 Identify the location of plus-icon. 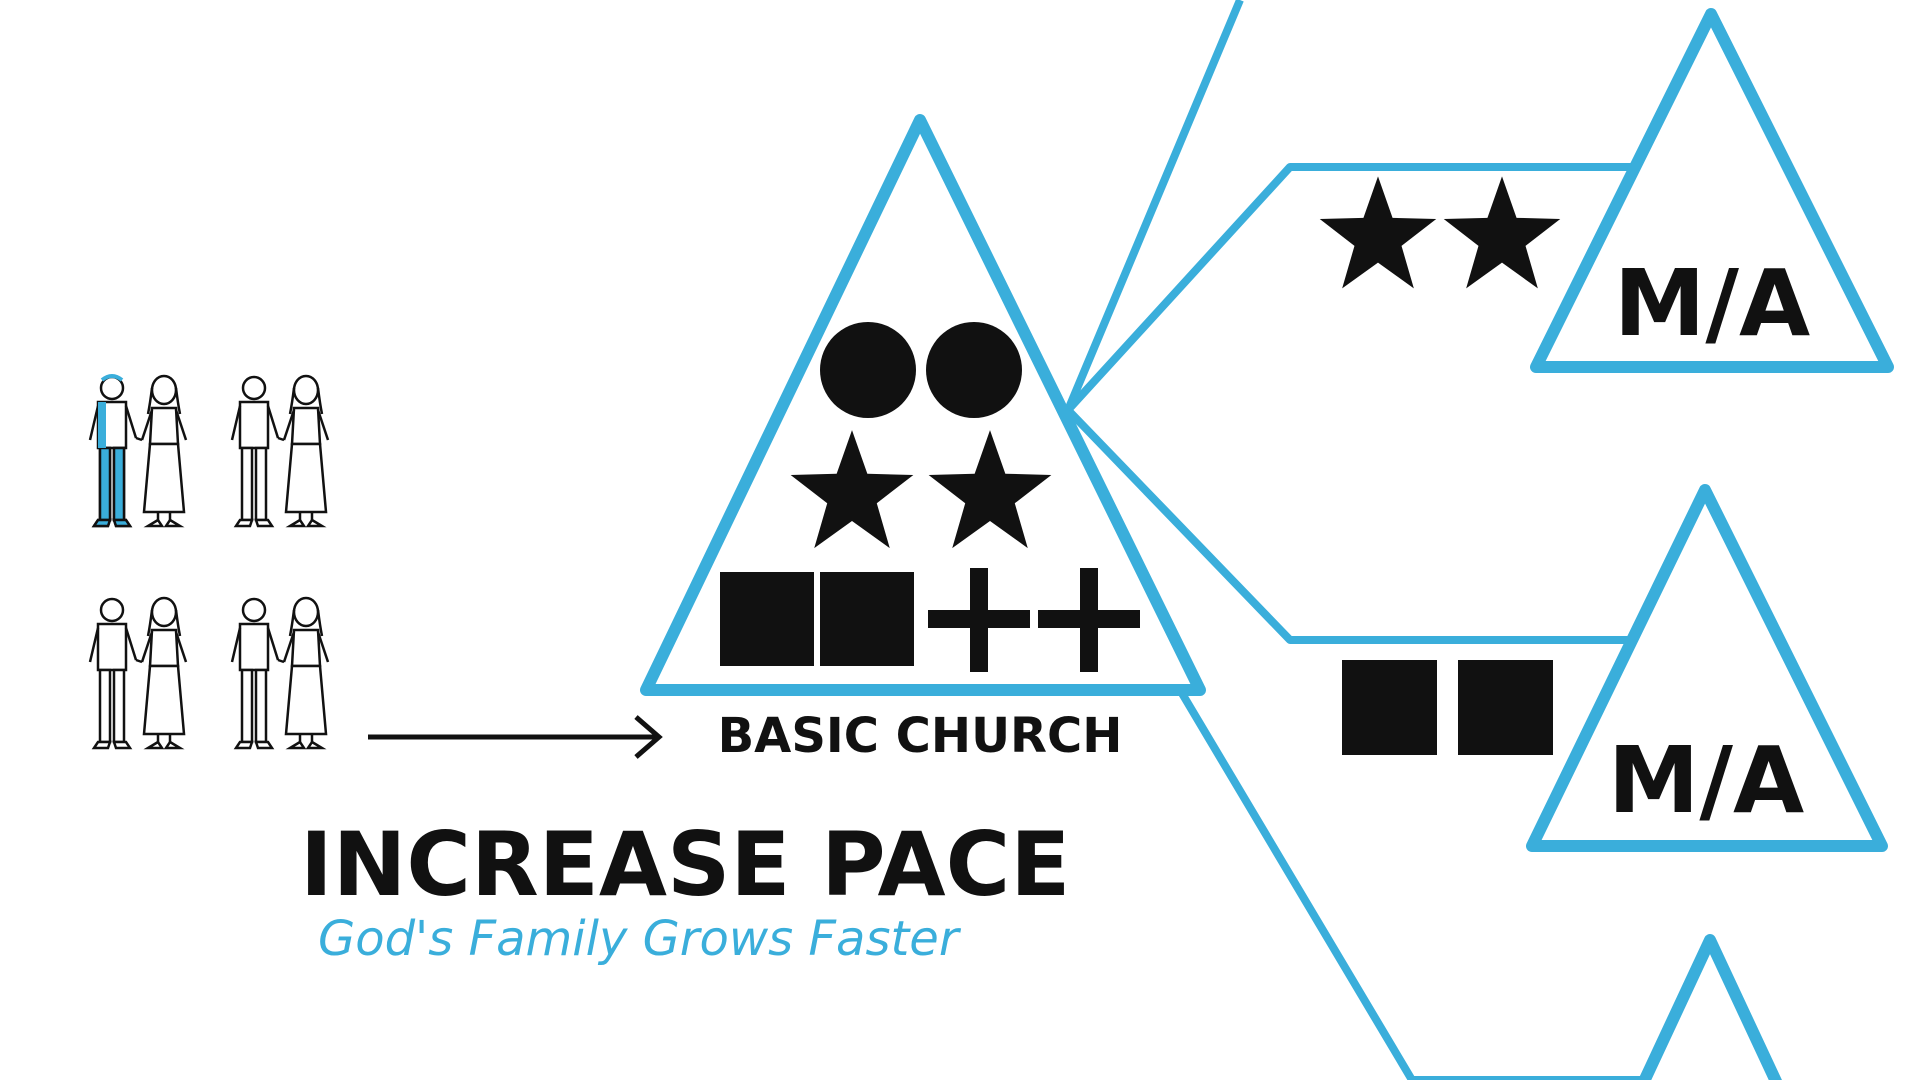
(1034, 620).